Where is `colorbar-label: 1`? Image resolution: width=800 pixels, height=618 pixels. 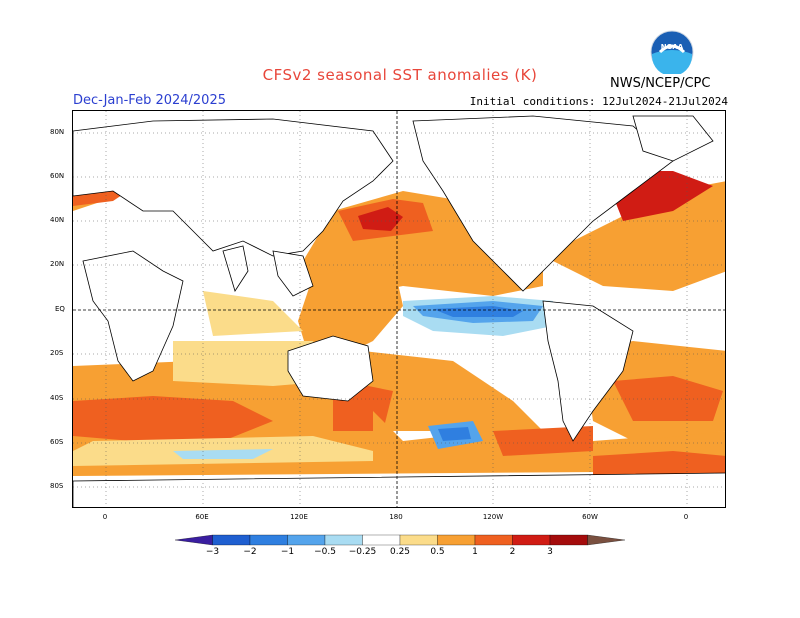 colorbar-label: 1 is located at coordinates (475, 552).